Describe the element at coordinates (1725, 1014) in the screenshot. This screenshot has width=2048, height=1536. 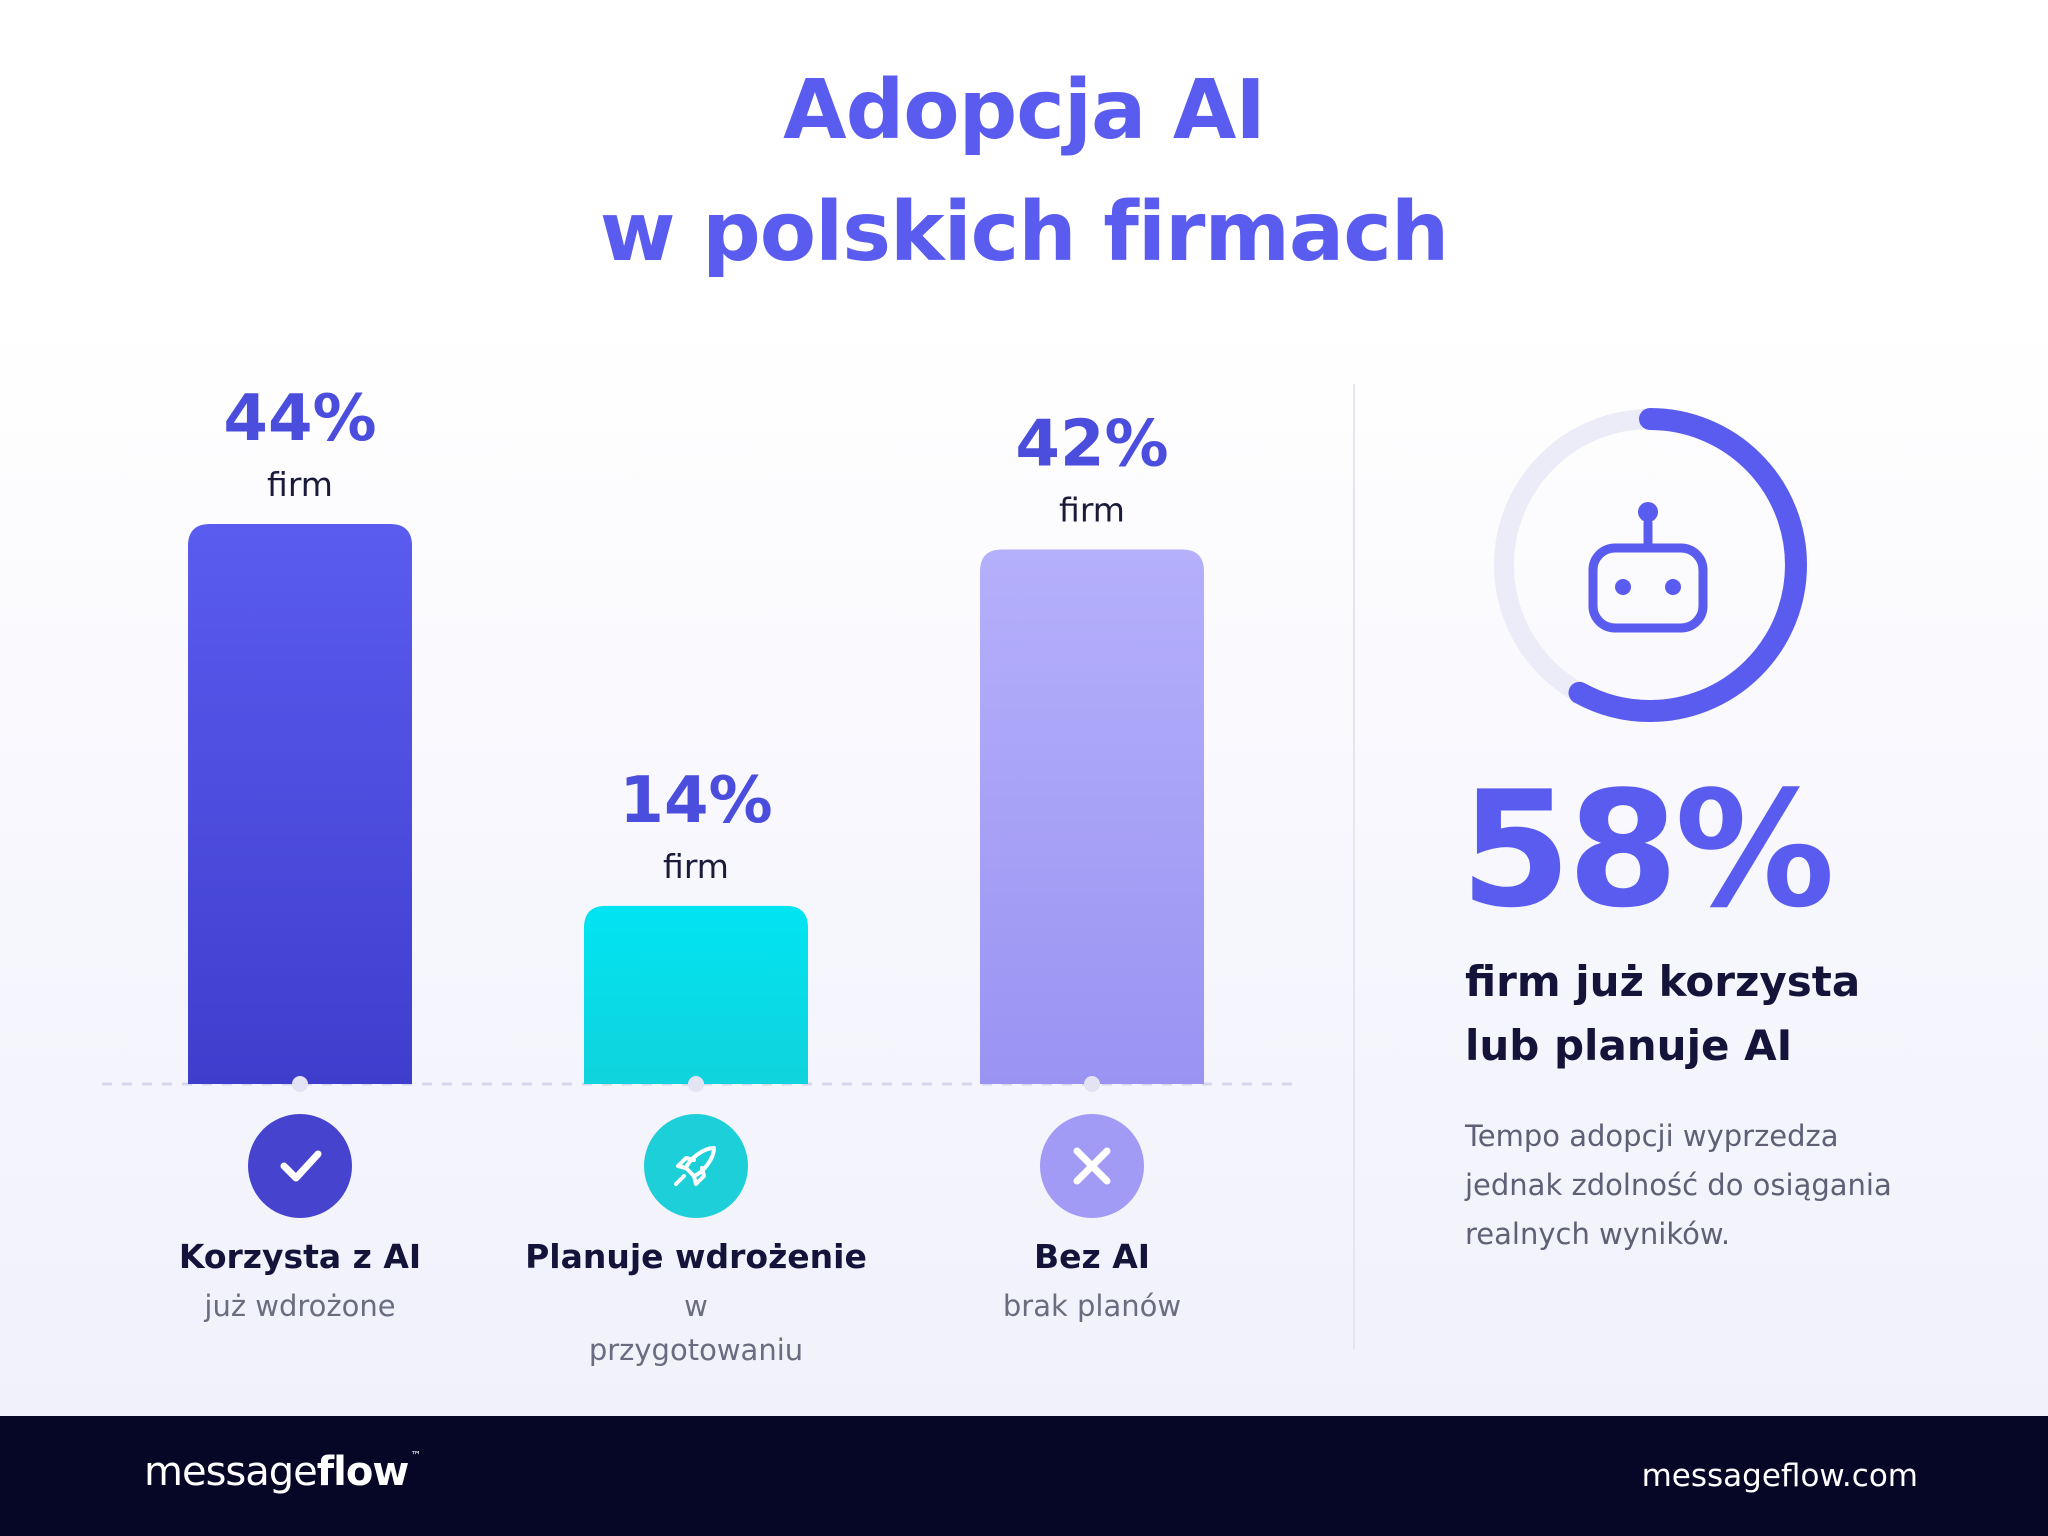
I see `summary-label: firm już korzysta lub planuje AI` at that location.